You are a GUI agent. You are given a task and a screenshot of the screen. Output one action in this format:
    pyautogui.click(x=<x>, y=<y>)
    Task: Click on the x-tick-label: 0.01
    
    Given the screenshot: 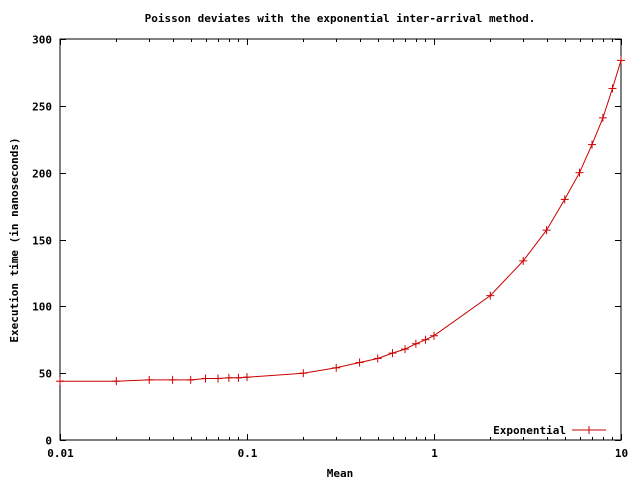 What is the action you would take?
    pyautogui.click(x=60, y=453)
    